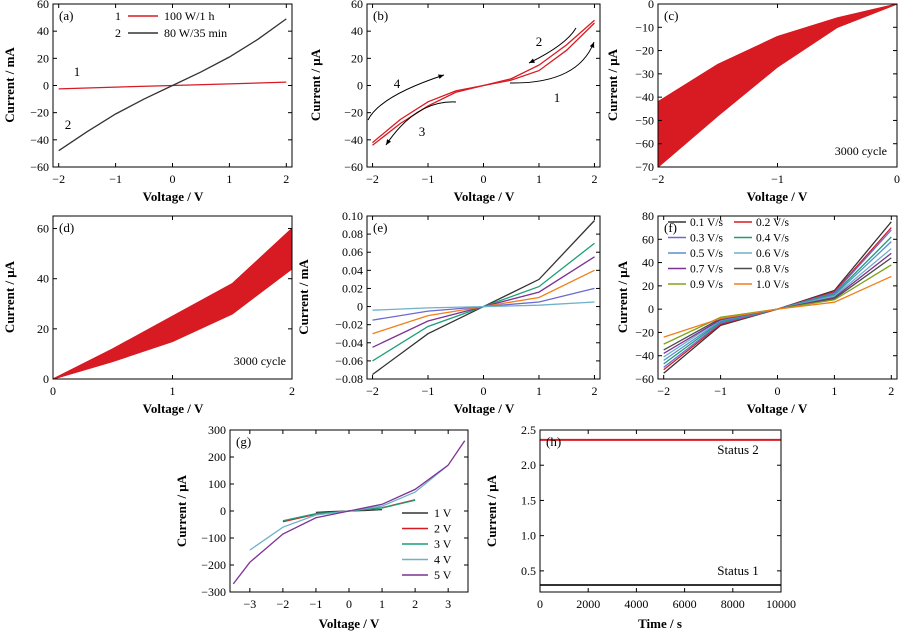  I want to click on panel-g-ytick-label: 300, so click(217, 430).